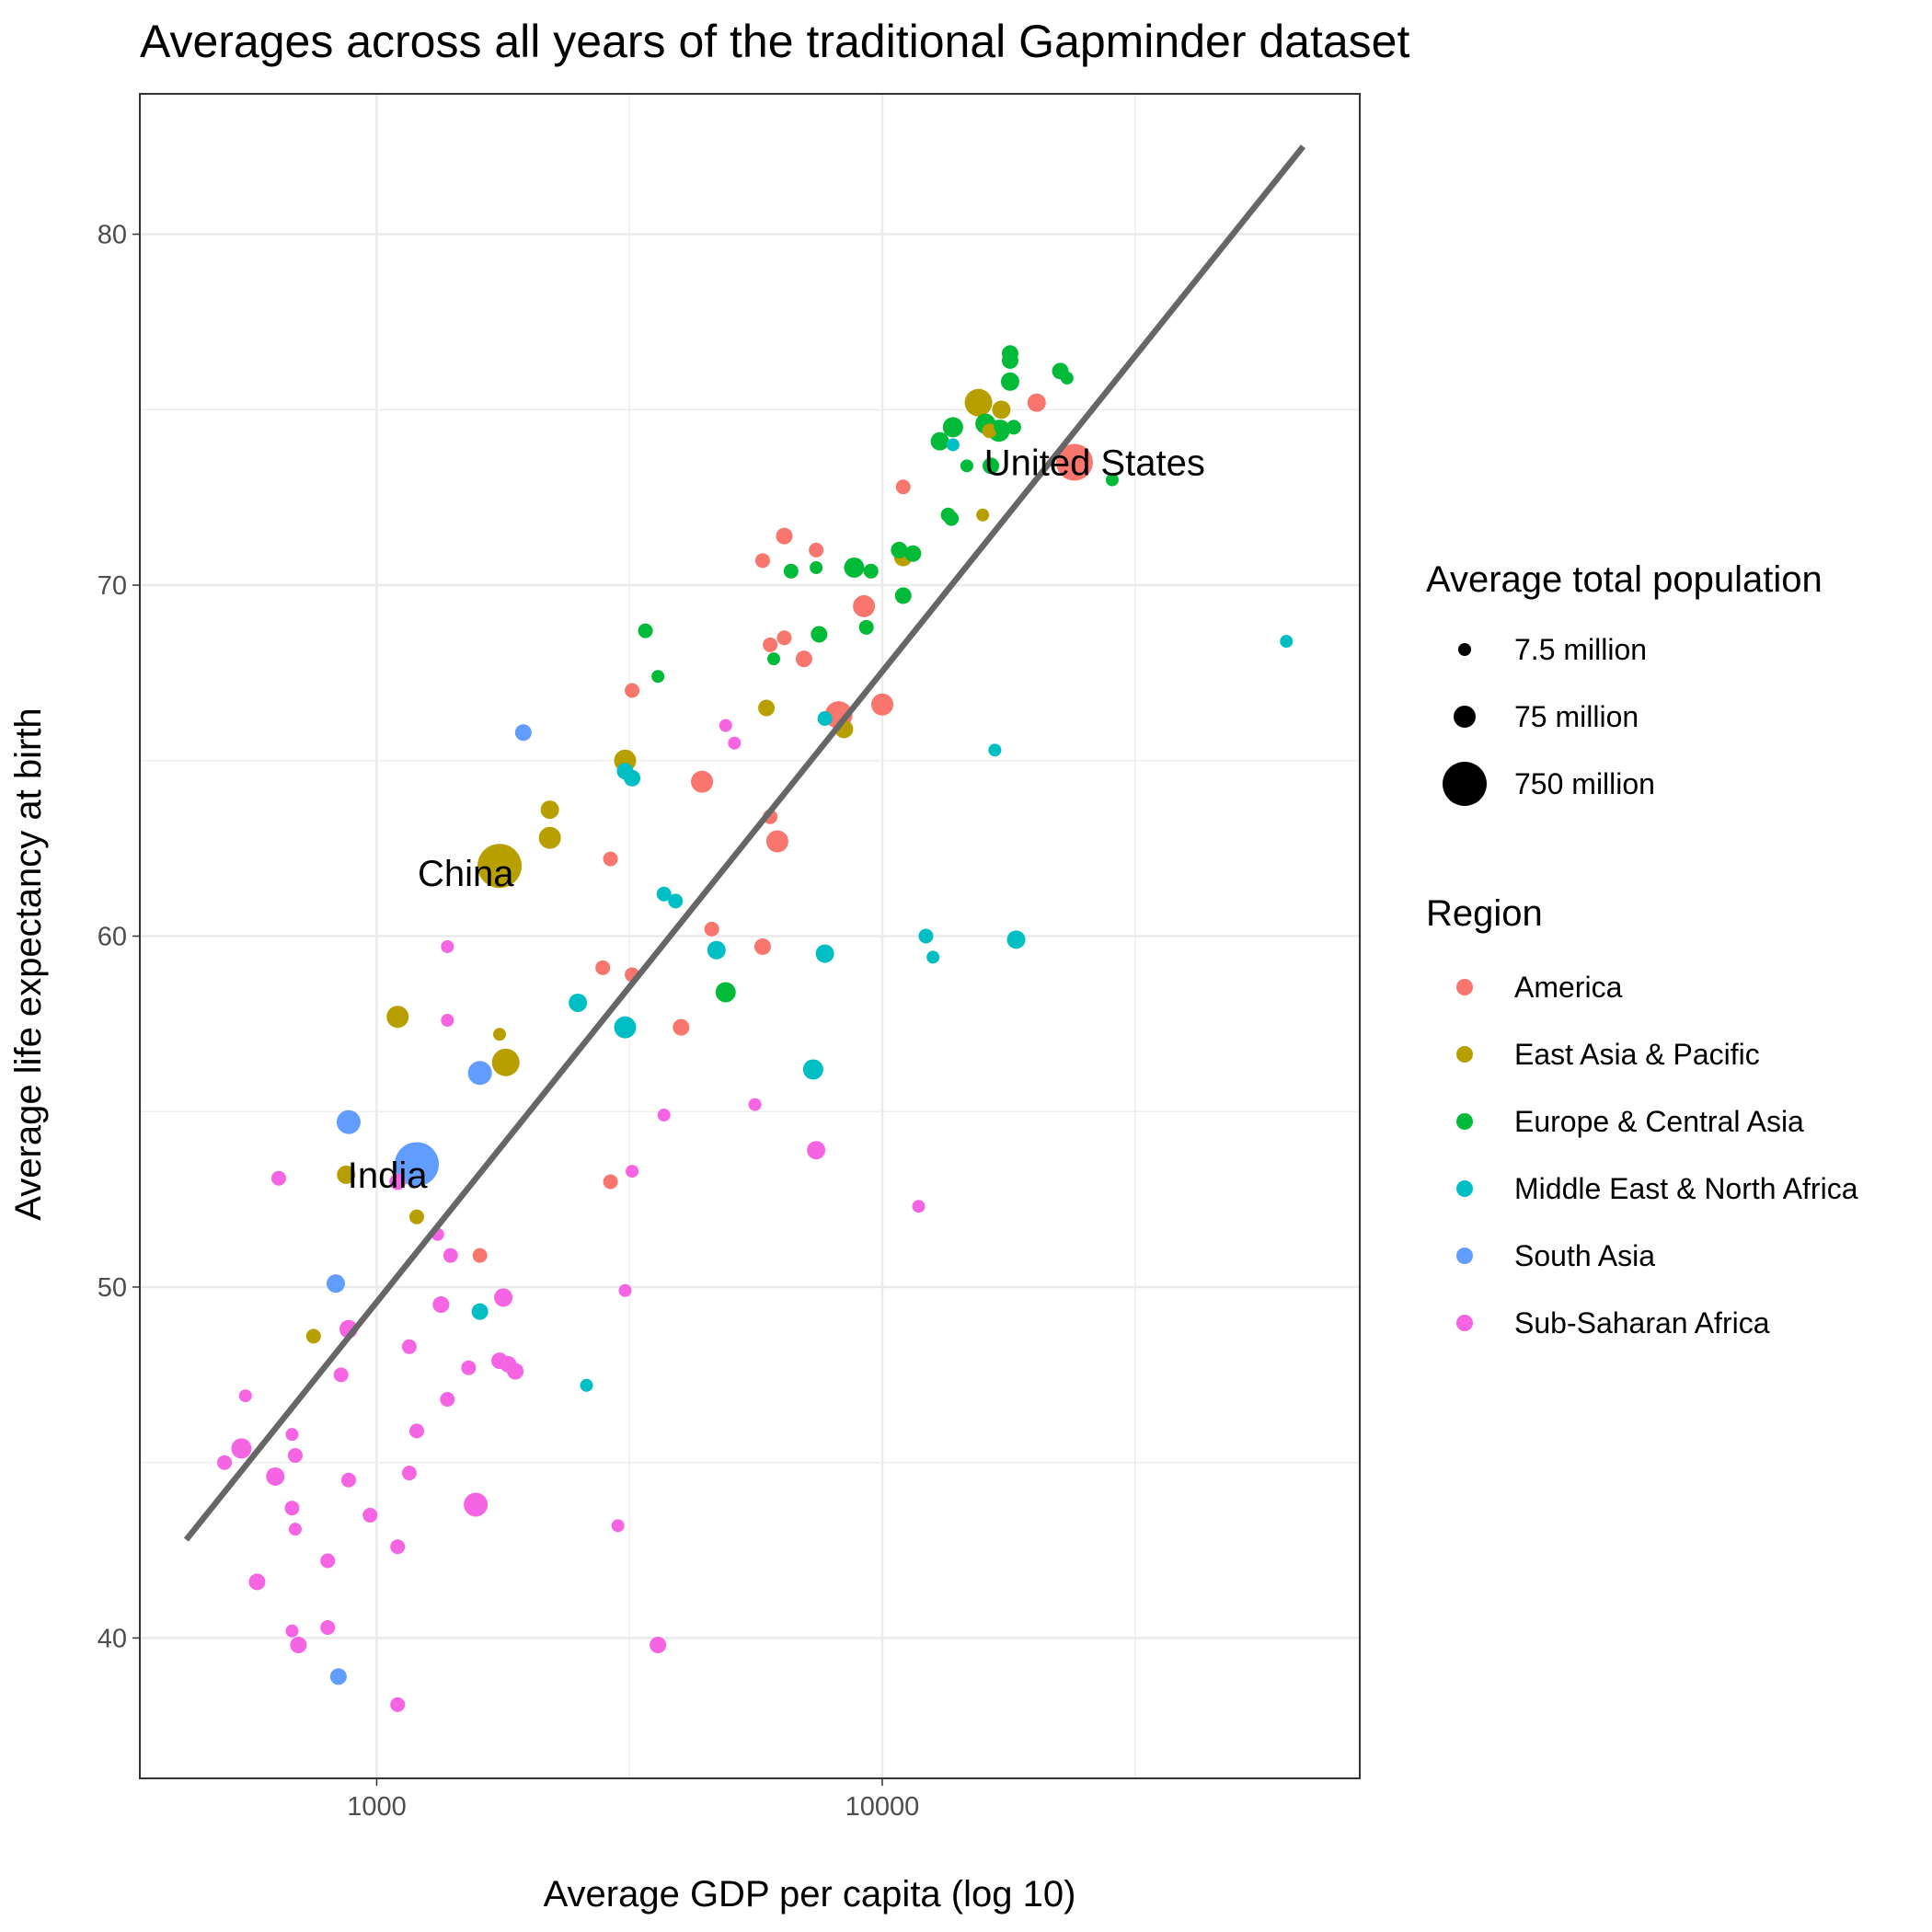  What do you see at coordinates (112, 1288) in the screenshot?
I see `y-tick-label: 50` at bounding box center [112, 1288].